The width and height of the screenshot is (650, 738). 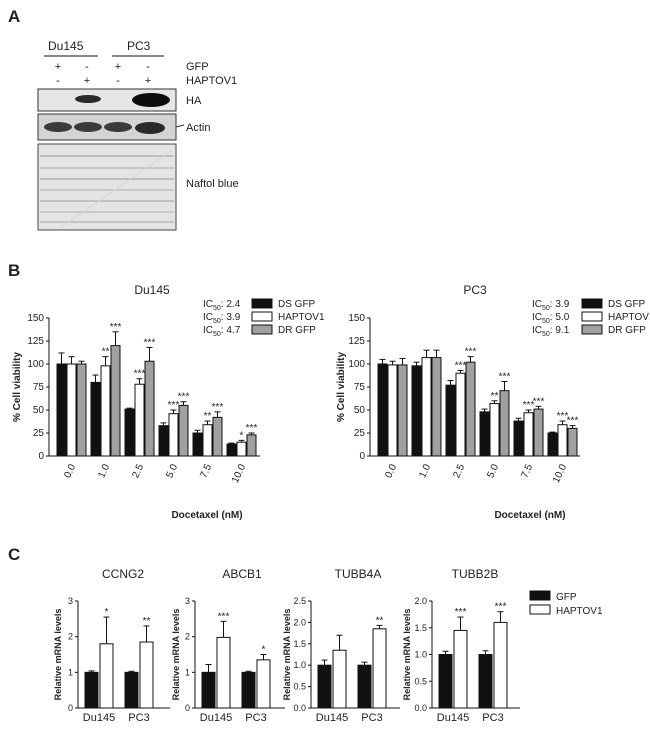 What do you see at coordinates (242, 435) in the screenshot?
I see `du145-significance-mark: *` at bounding box center [242, 435].